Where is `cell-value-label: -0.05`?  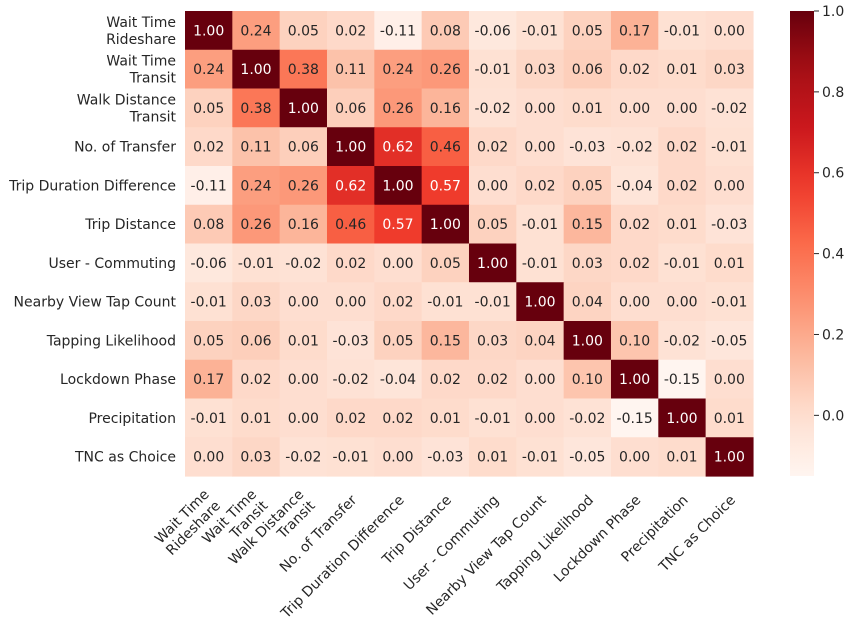 cell-value-label: -0.05 is located at coordinates (729, 341).